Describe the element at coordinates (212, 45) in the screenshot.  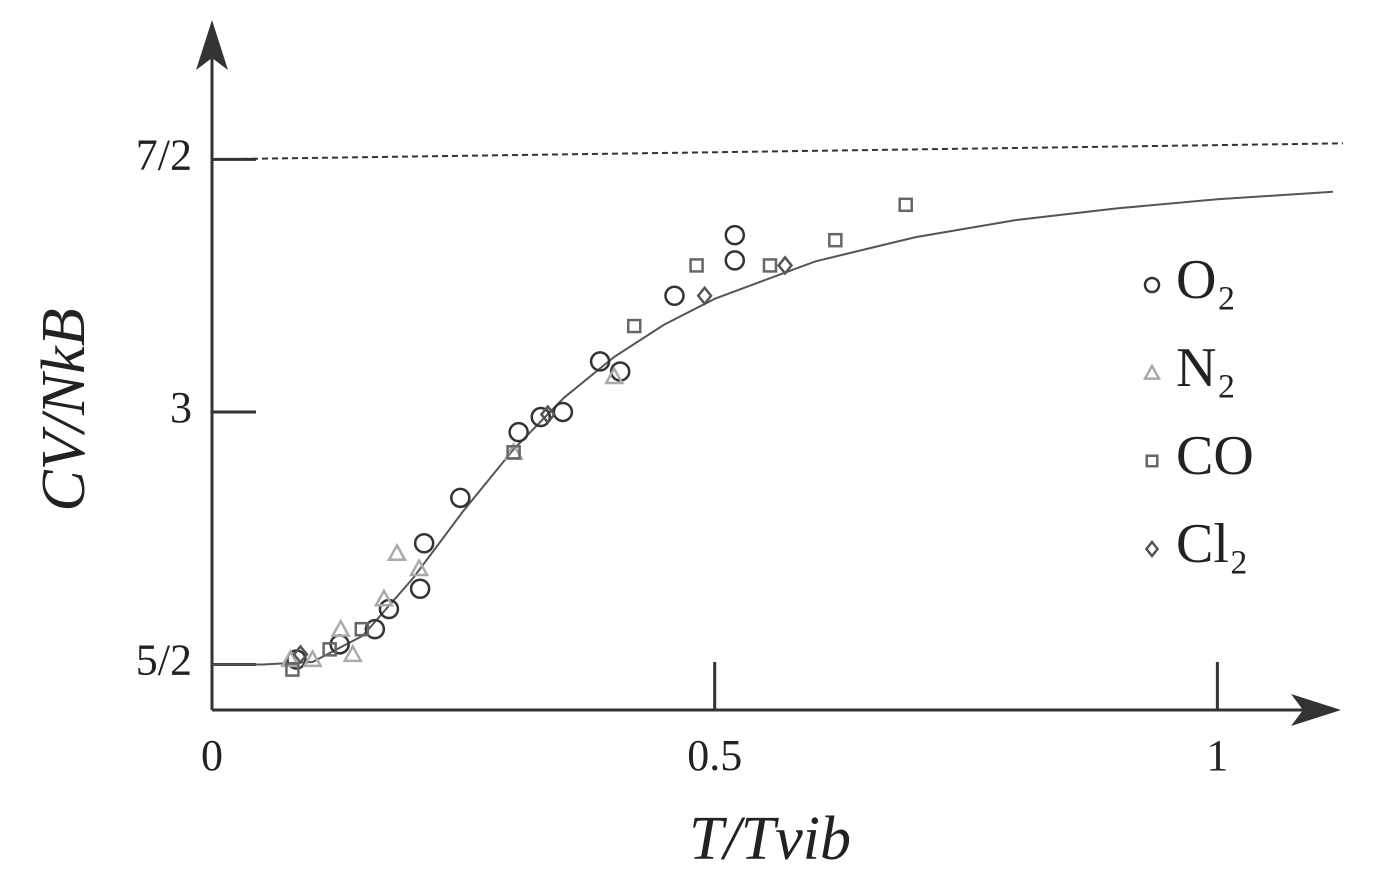
I see `y-axis-arrow` at that location.